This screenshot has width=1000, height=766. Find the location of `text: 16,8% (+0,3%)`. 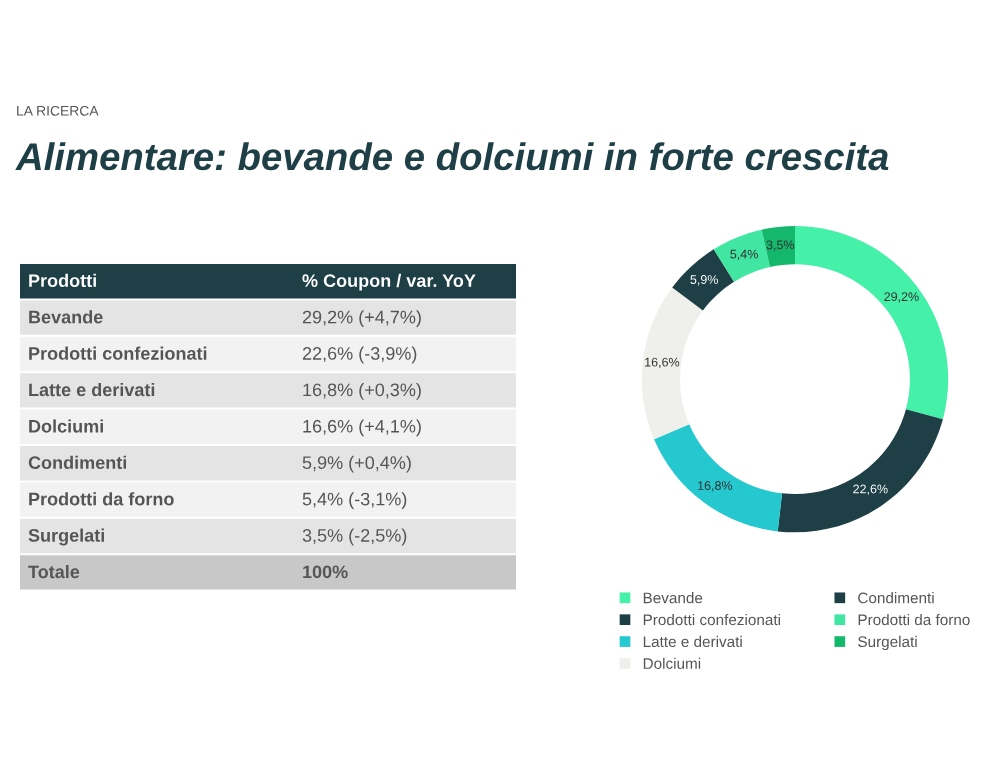

text: 16,8% (+0,3%) is located at coordinates (362, 391).